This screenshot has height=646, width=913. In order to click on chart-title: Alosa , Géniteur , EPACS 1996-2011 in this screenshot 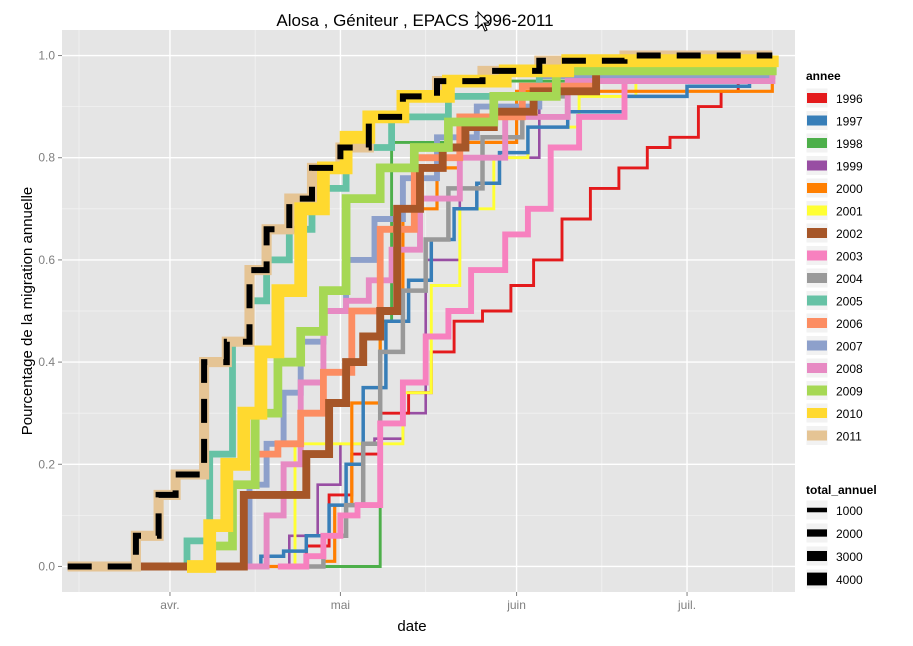, I will do `click(414, 20)`.